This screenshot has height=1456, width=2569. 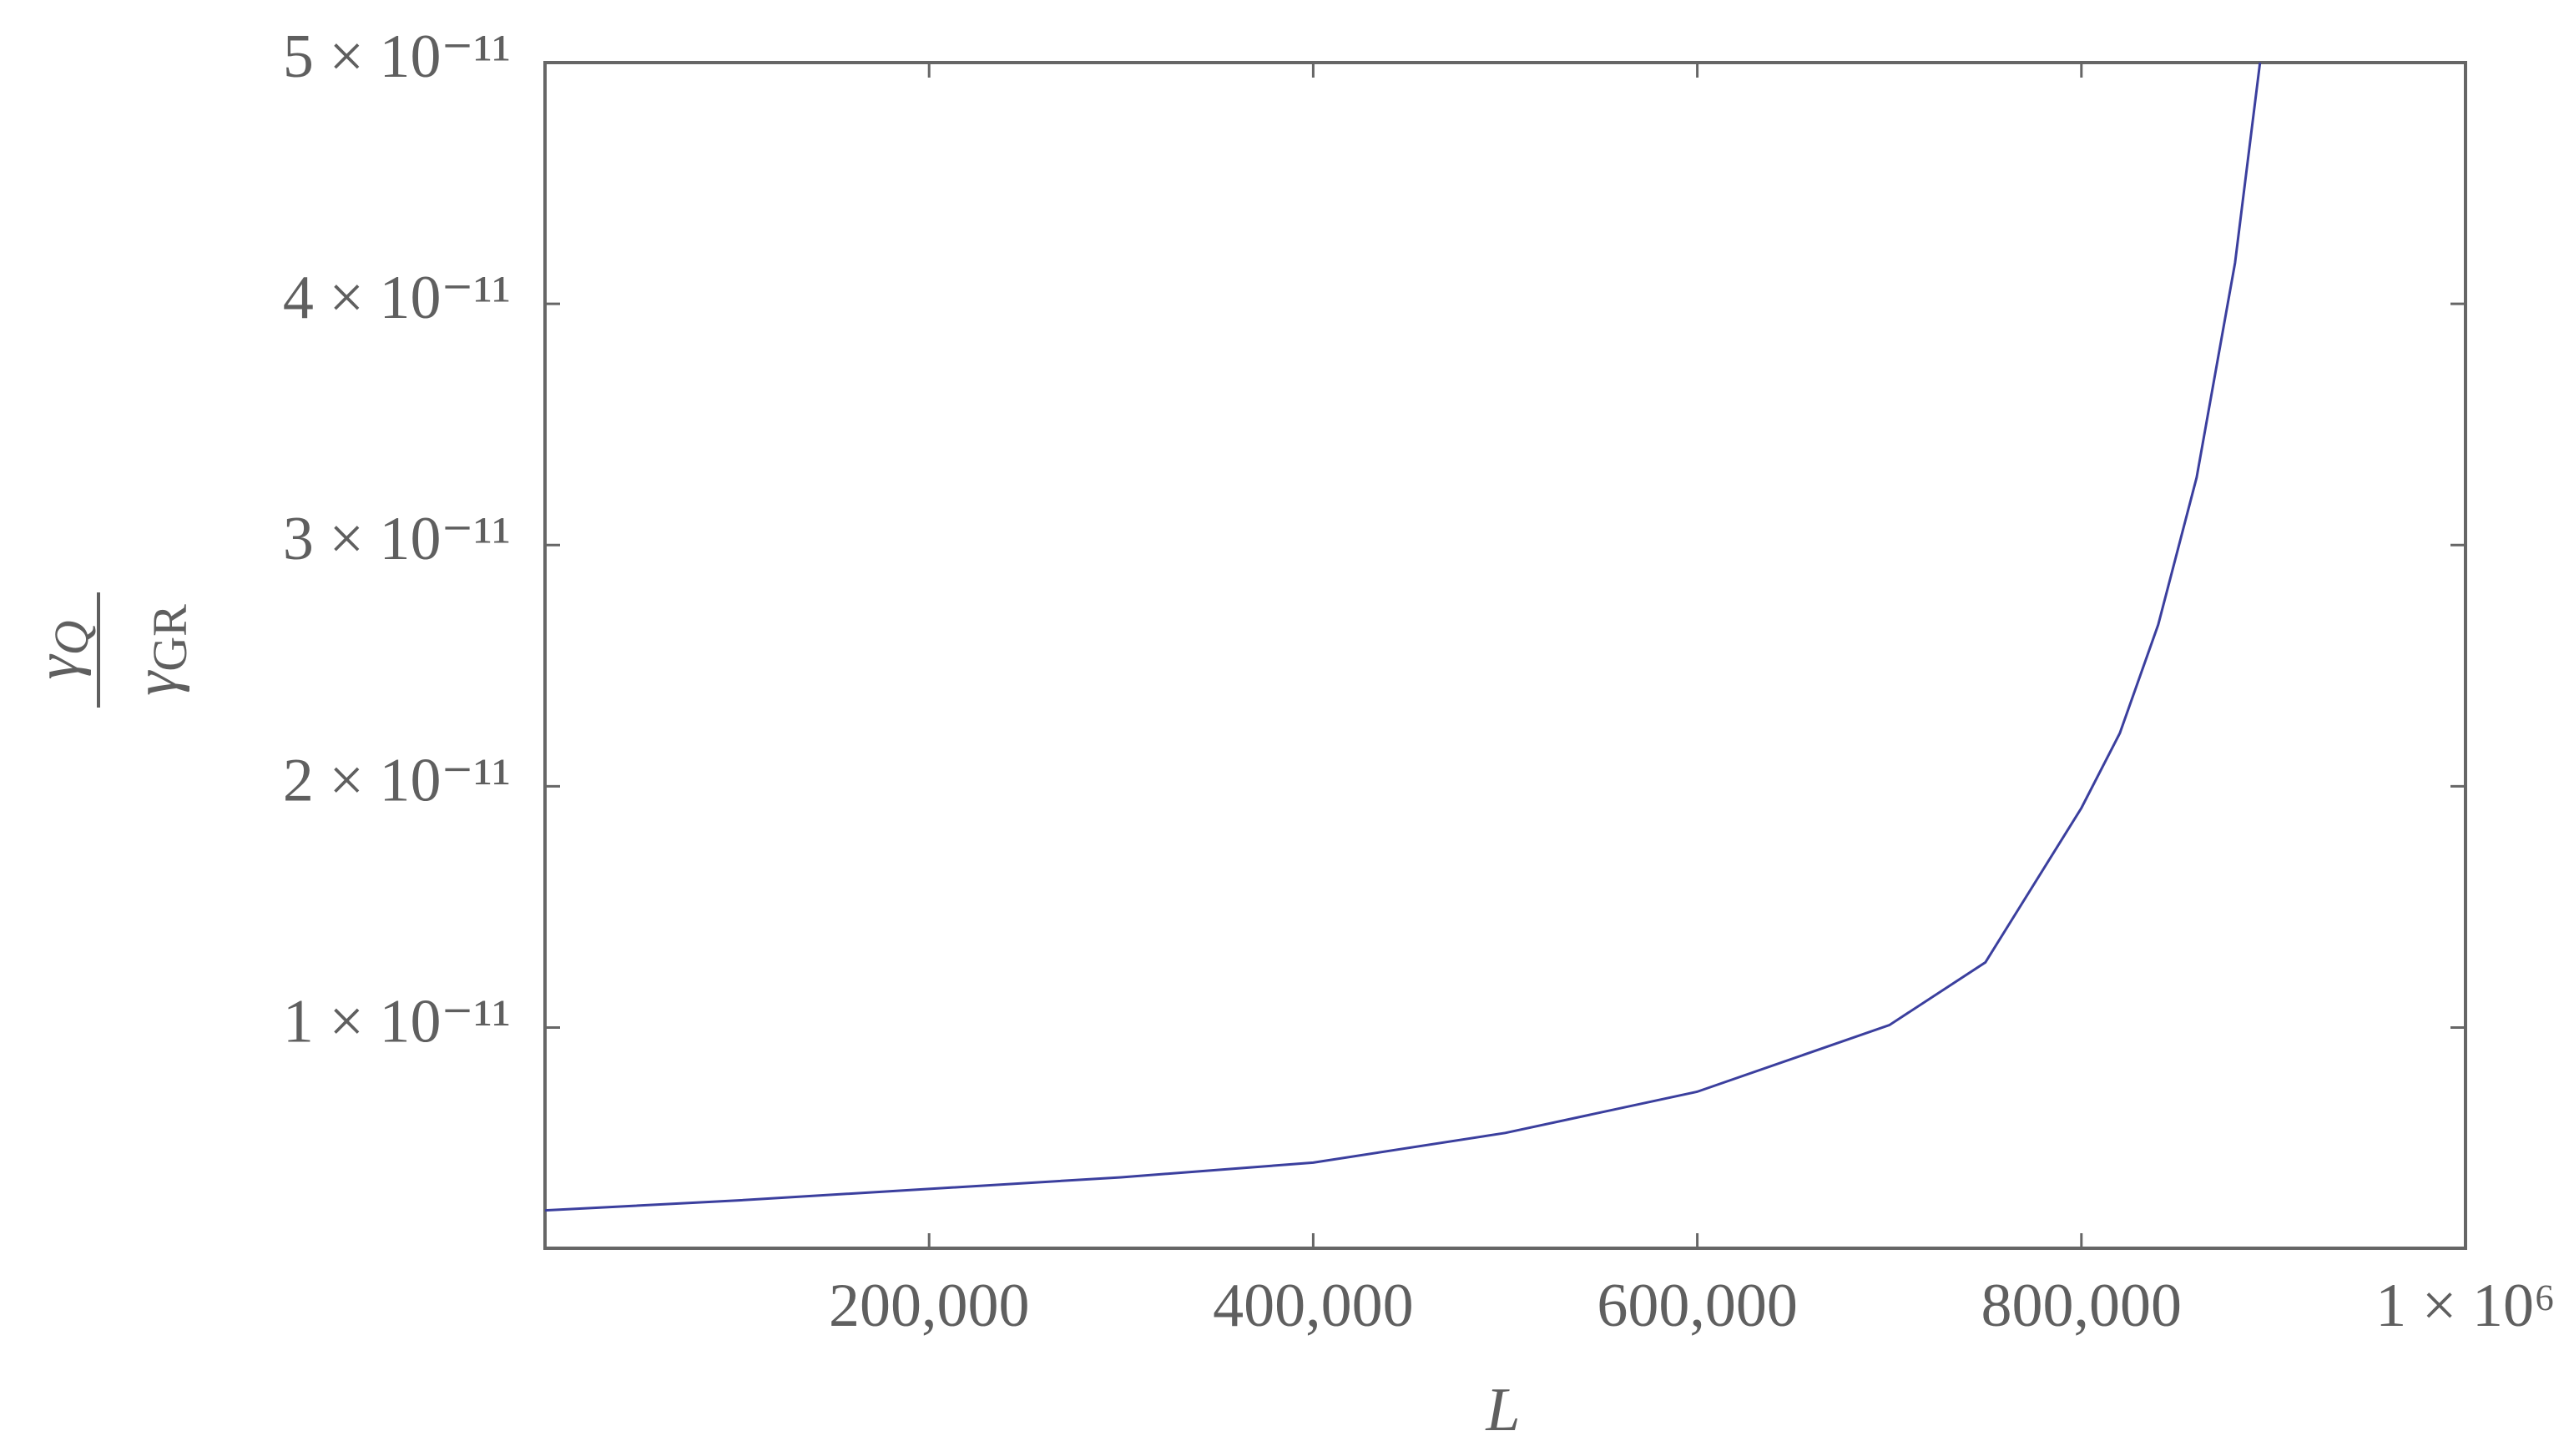 What do you see at coordinates (170, 638) in the screenshot?
I see `subscript: GR` at bounding box center [170, 638].